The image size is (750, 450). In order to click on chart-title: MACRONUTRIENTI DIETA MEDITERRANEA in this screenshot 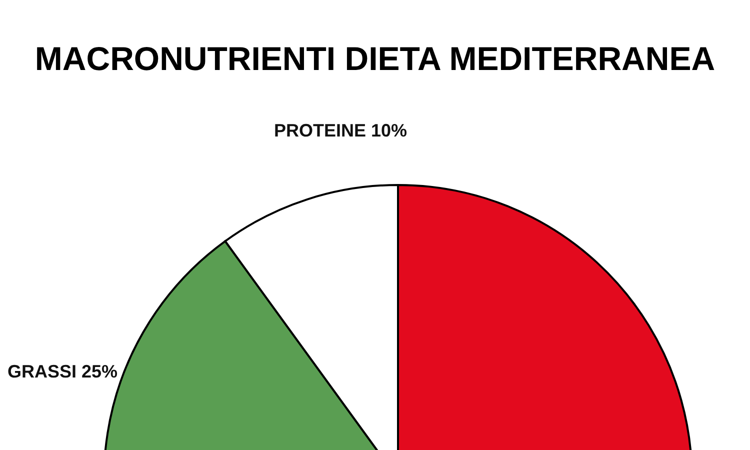, I will do `click(375, 58)`.